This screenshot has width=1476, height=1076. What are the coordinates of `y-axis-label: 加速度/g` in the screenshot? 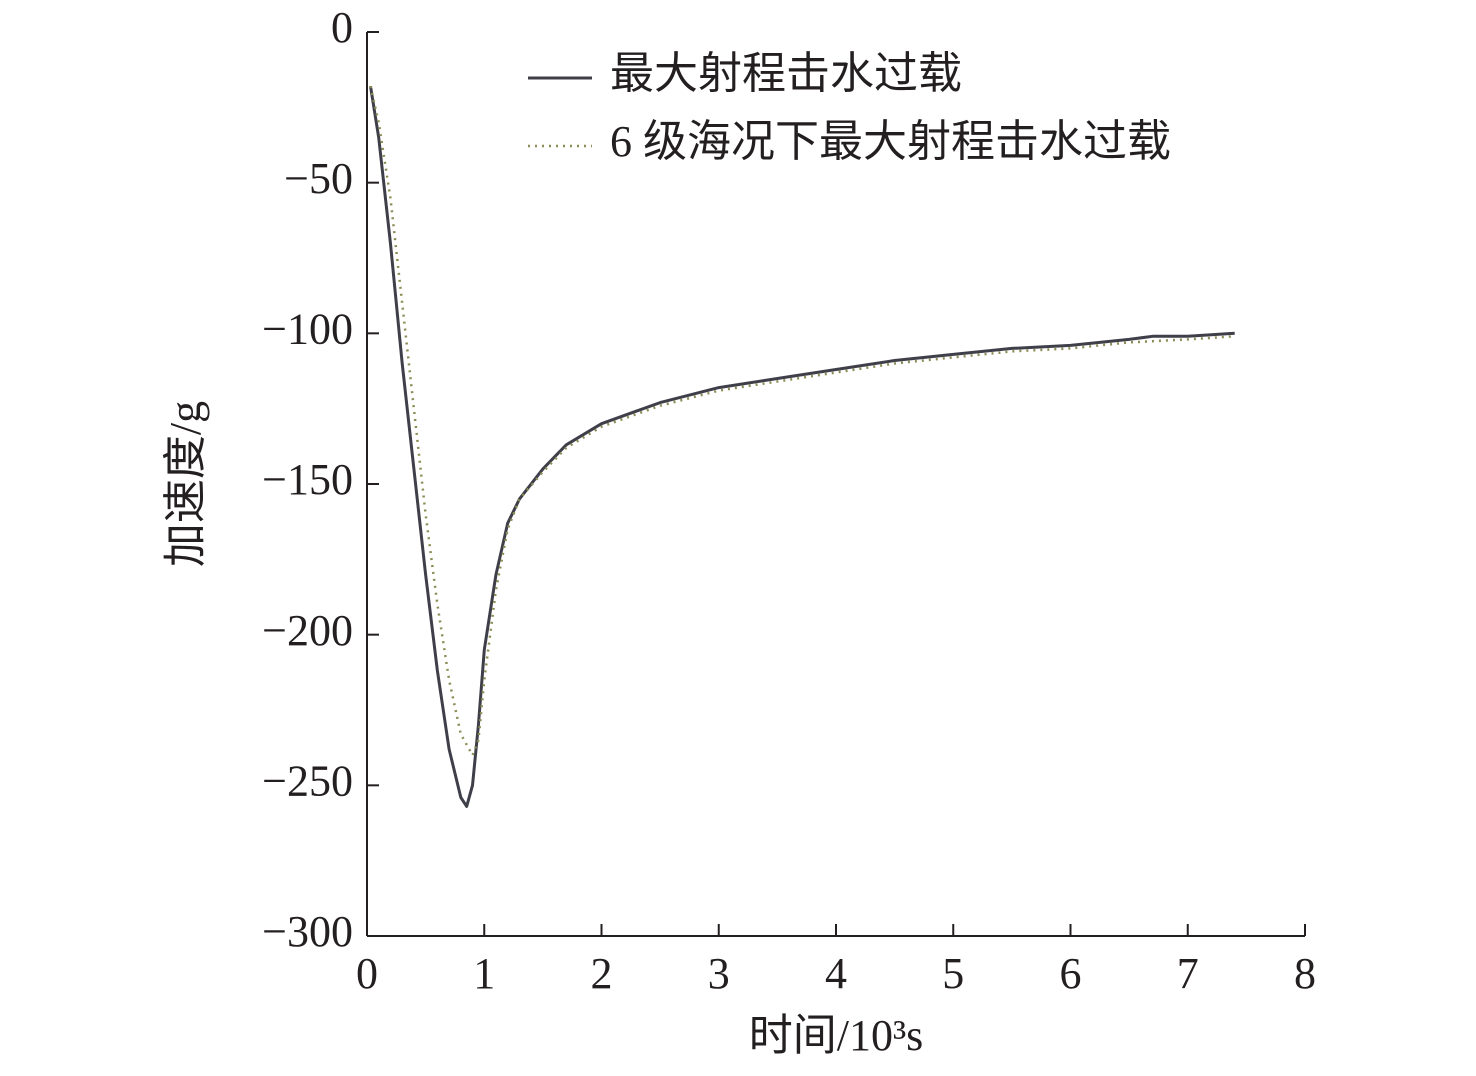 It's located at (185, 484).